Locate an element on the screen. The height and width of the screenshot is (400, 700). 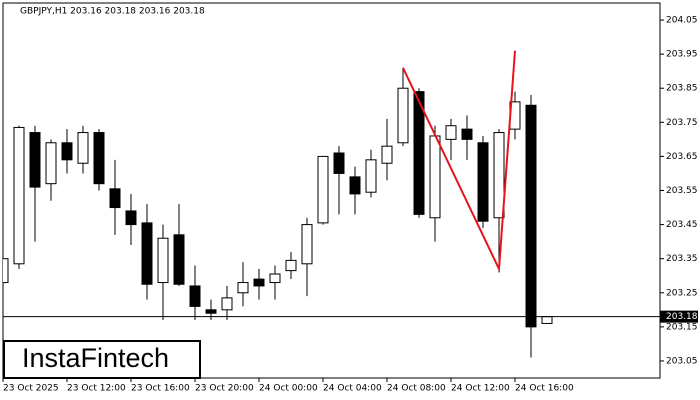
y-tick-label: 203.45 is located at coordinates (682, 225).